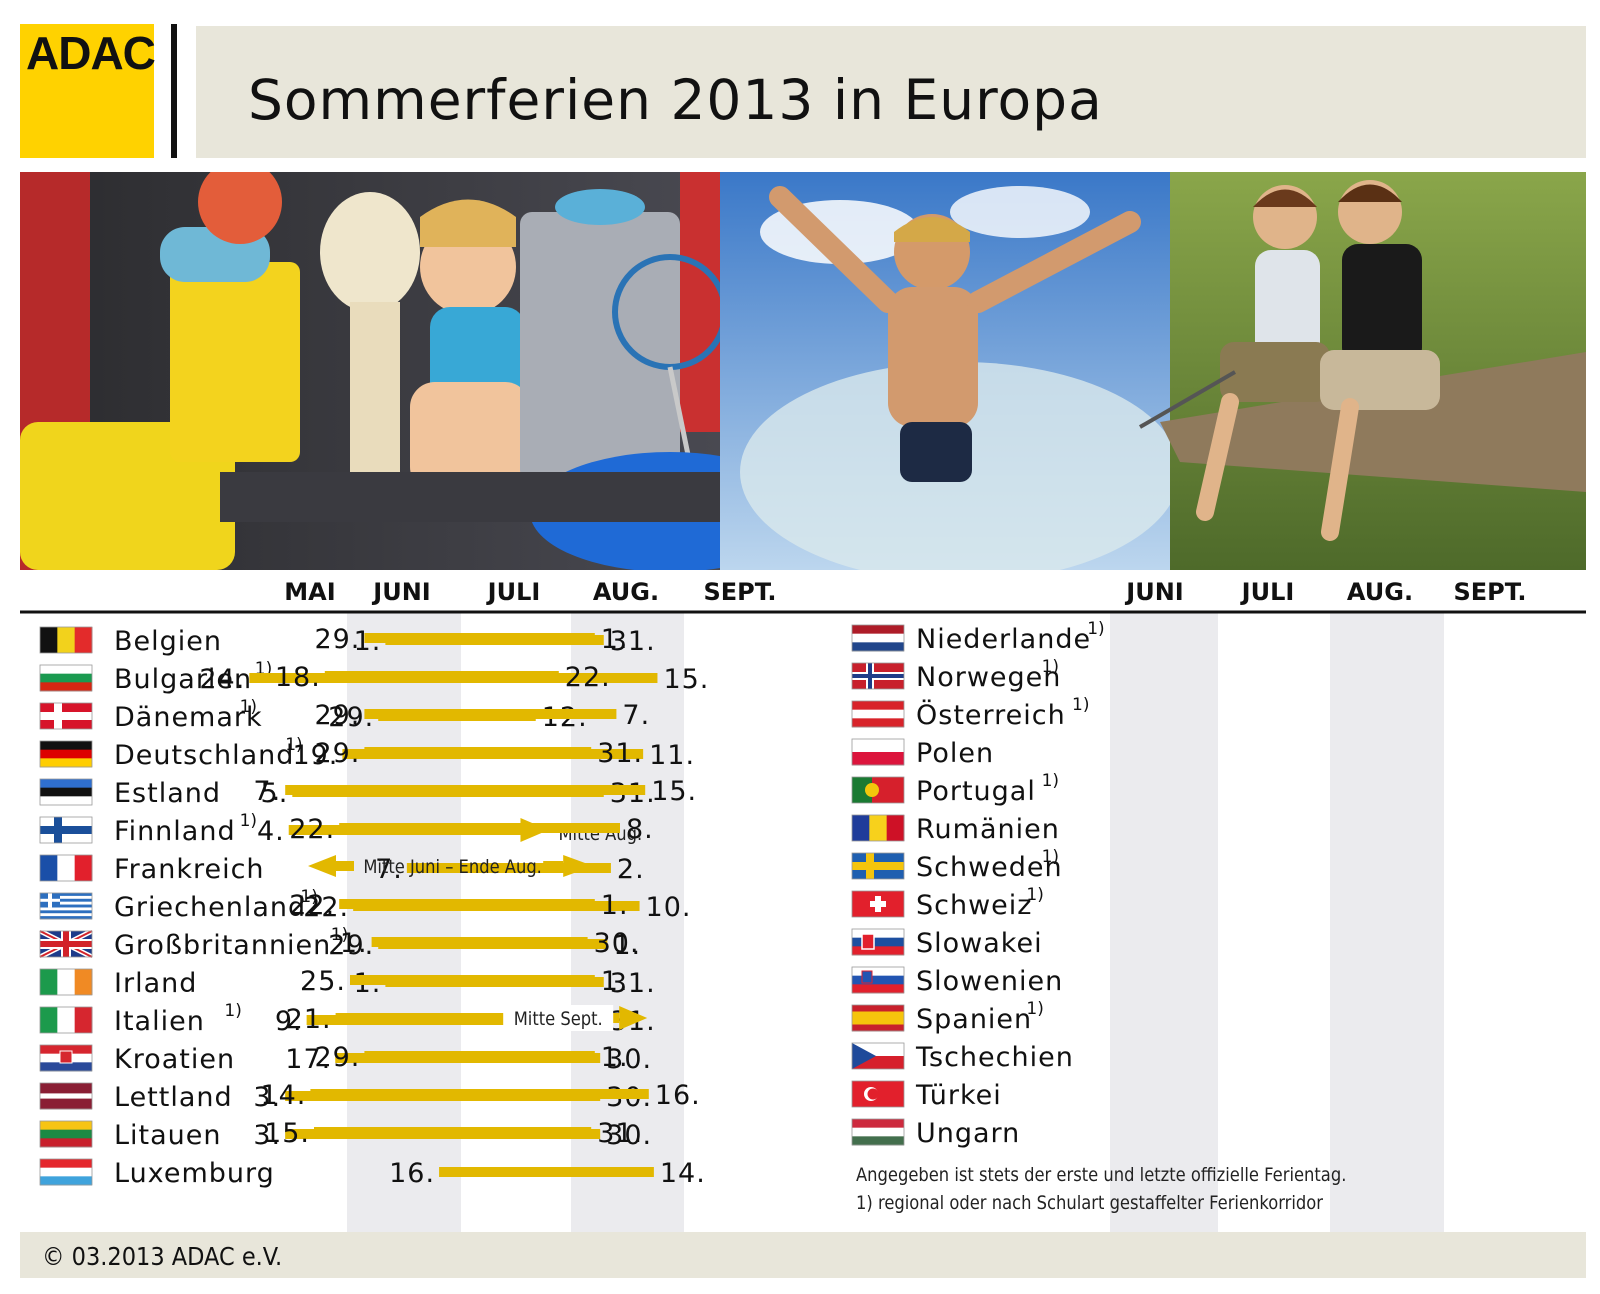 The height and width of the screenshot is (1294, 1600). Describe the element at coordinates (878, 866) in the screenshot. I see `flag-se` at that location.